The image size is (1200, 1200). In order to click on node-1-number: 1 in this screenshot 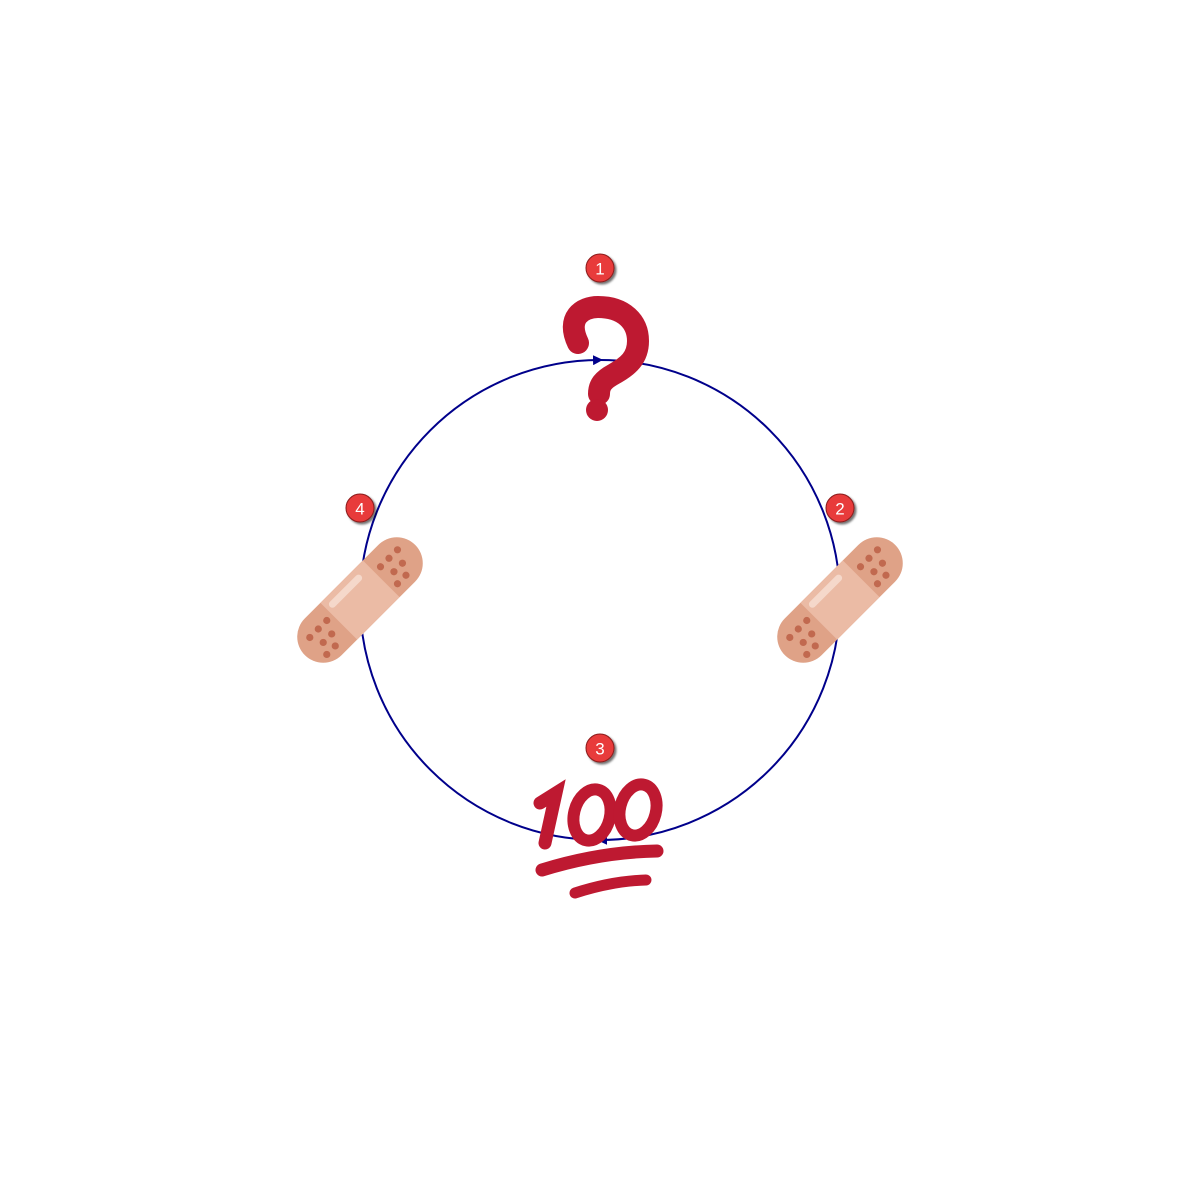, I will do `click(599, 269)`.